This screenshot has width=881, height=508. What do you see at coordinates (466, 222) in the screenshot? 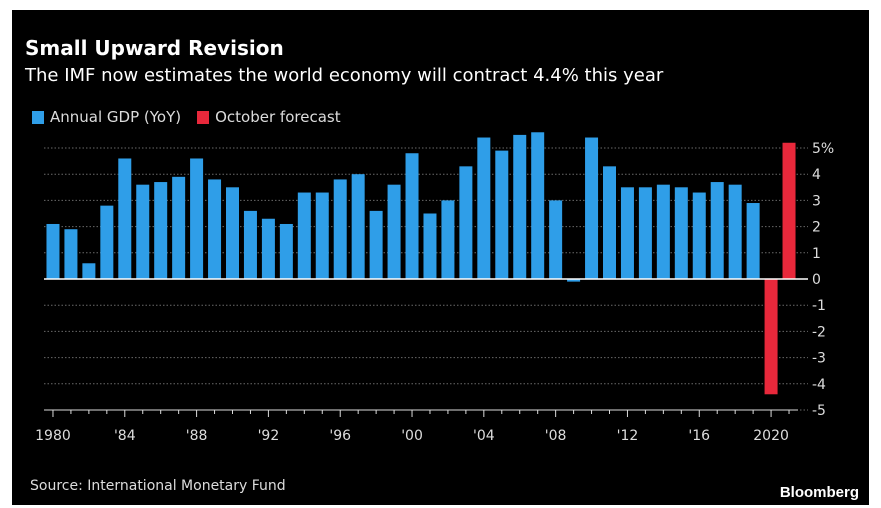
I see `bar-annual-gdp-2003` at bounding box center [466, 222].